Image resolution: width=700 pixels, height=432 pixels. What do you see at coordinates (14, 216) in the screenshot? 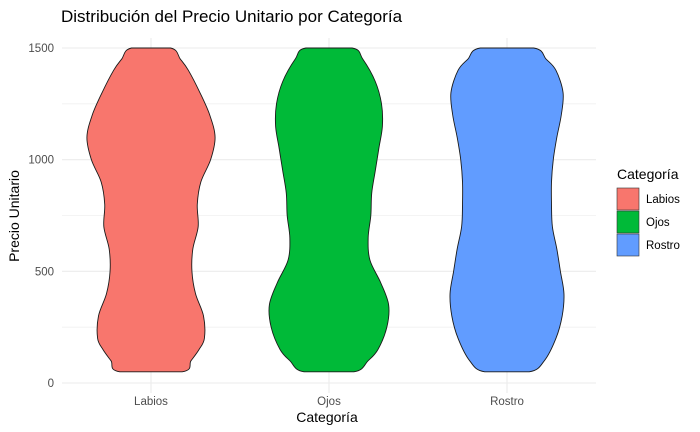
I see `y-axis-title: Precio Unitario` at bounding box center [14, 216].